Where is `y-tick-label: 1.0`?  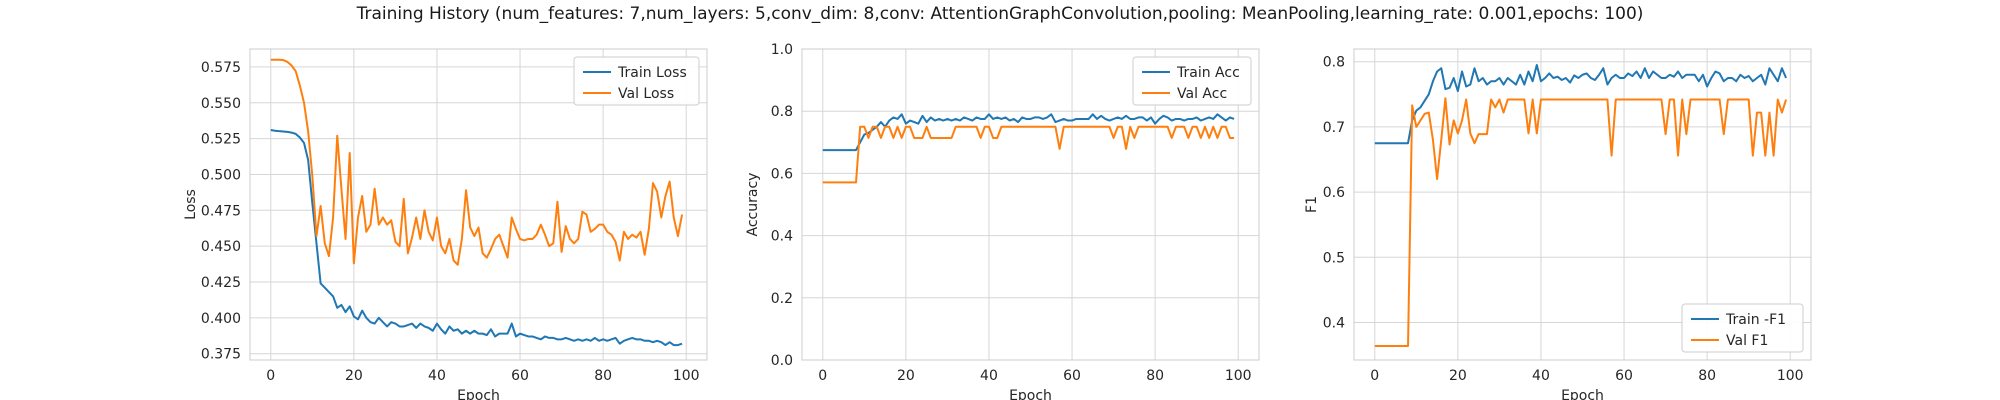 y-tick-label: 1.0 is located at coordinates (782, 50).